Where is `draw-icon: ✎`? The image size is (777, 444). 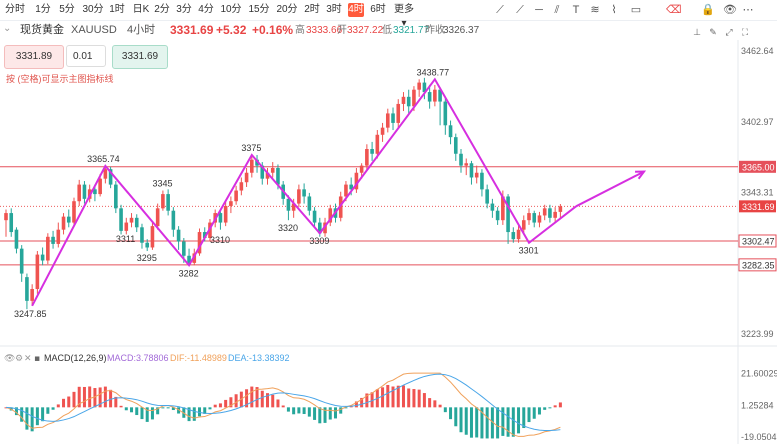
draw-icon: ✎ is located at coordinates (713, 32).